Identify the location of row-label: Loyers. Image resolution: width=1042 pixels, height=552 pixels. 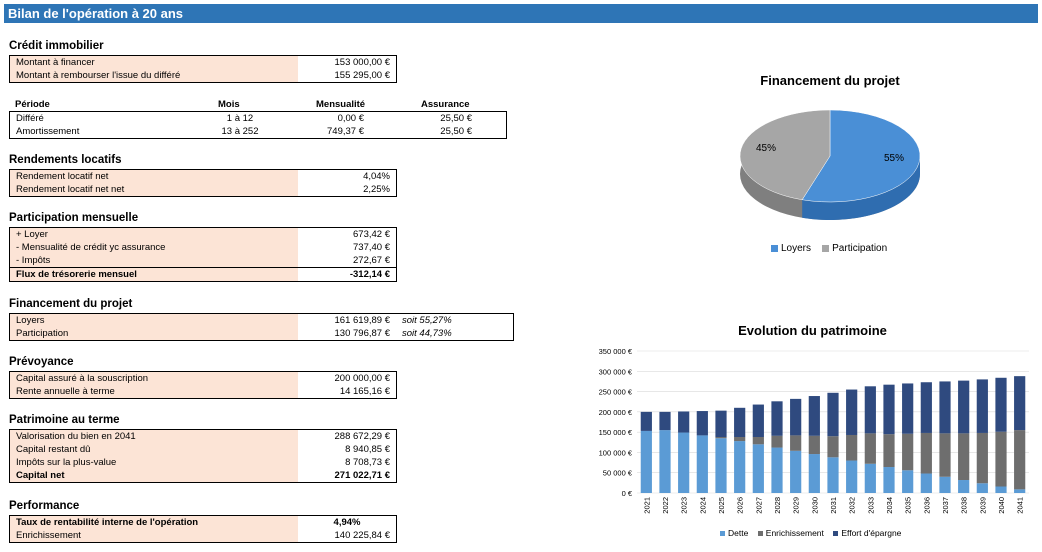
(153, 320).